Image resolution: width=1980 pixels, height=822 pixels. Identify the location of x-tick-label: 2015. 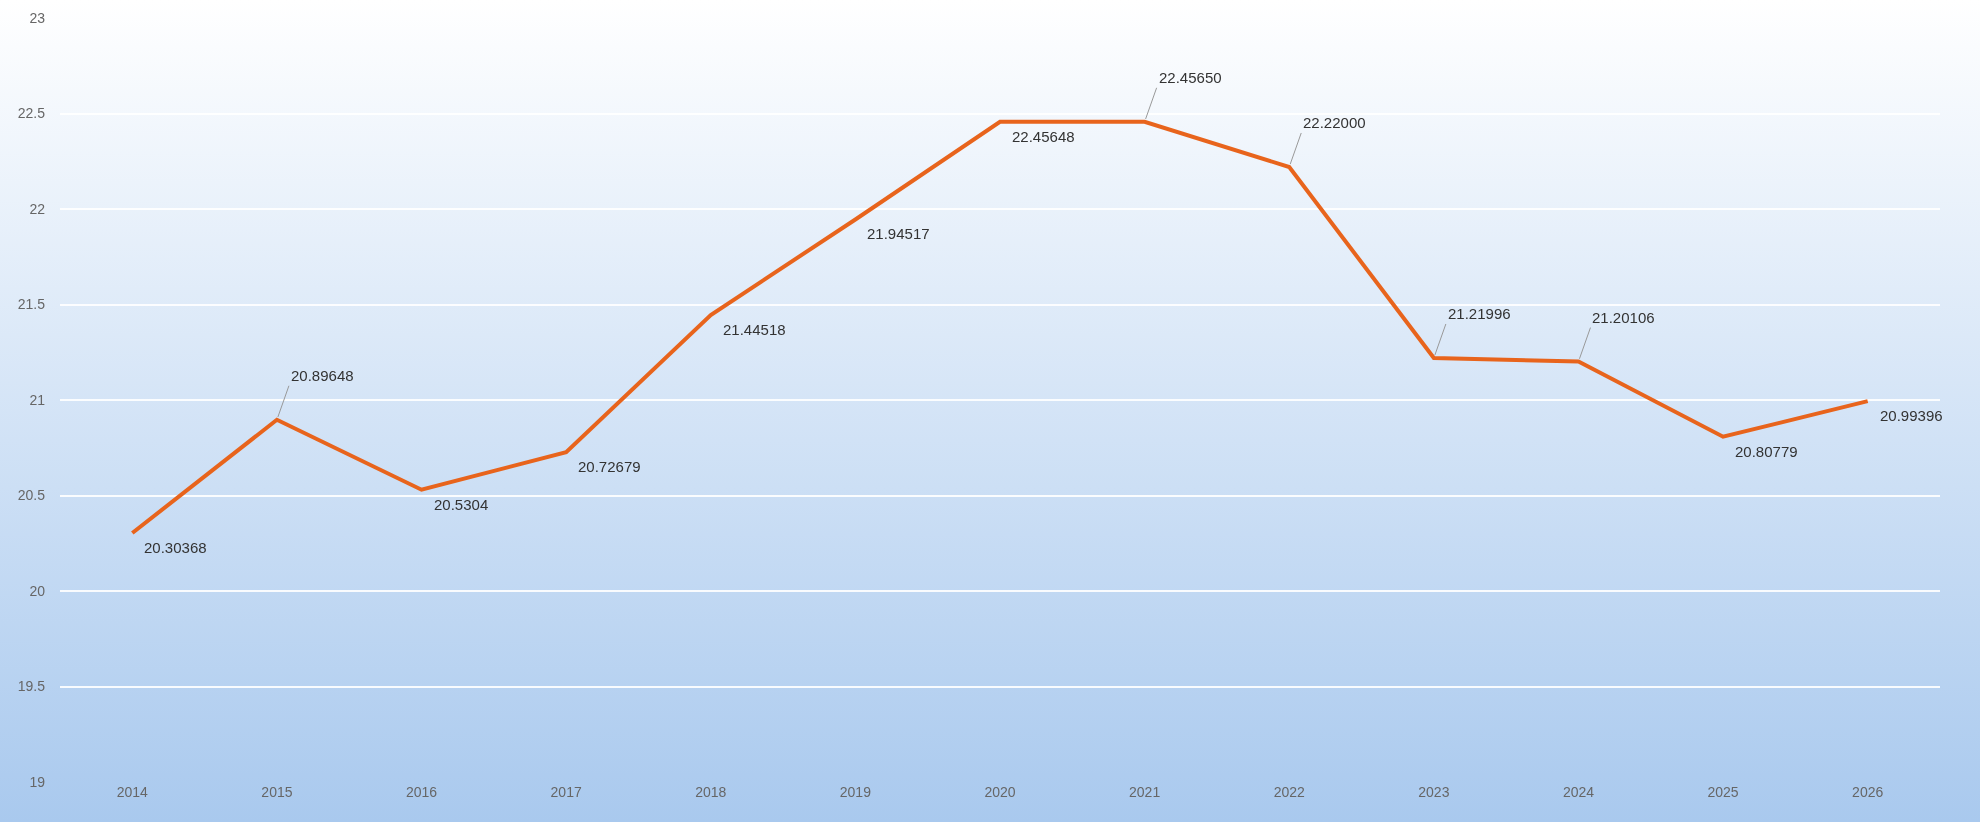
(277, 792).